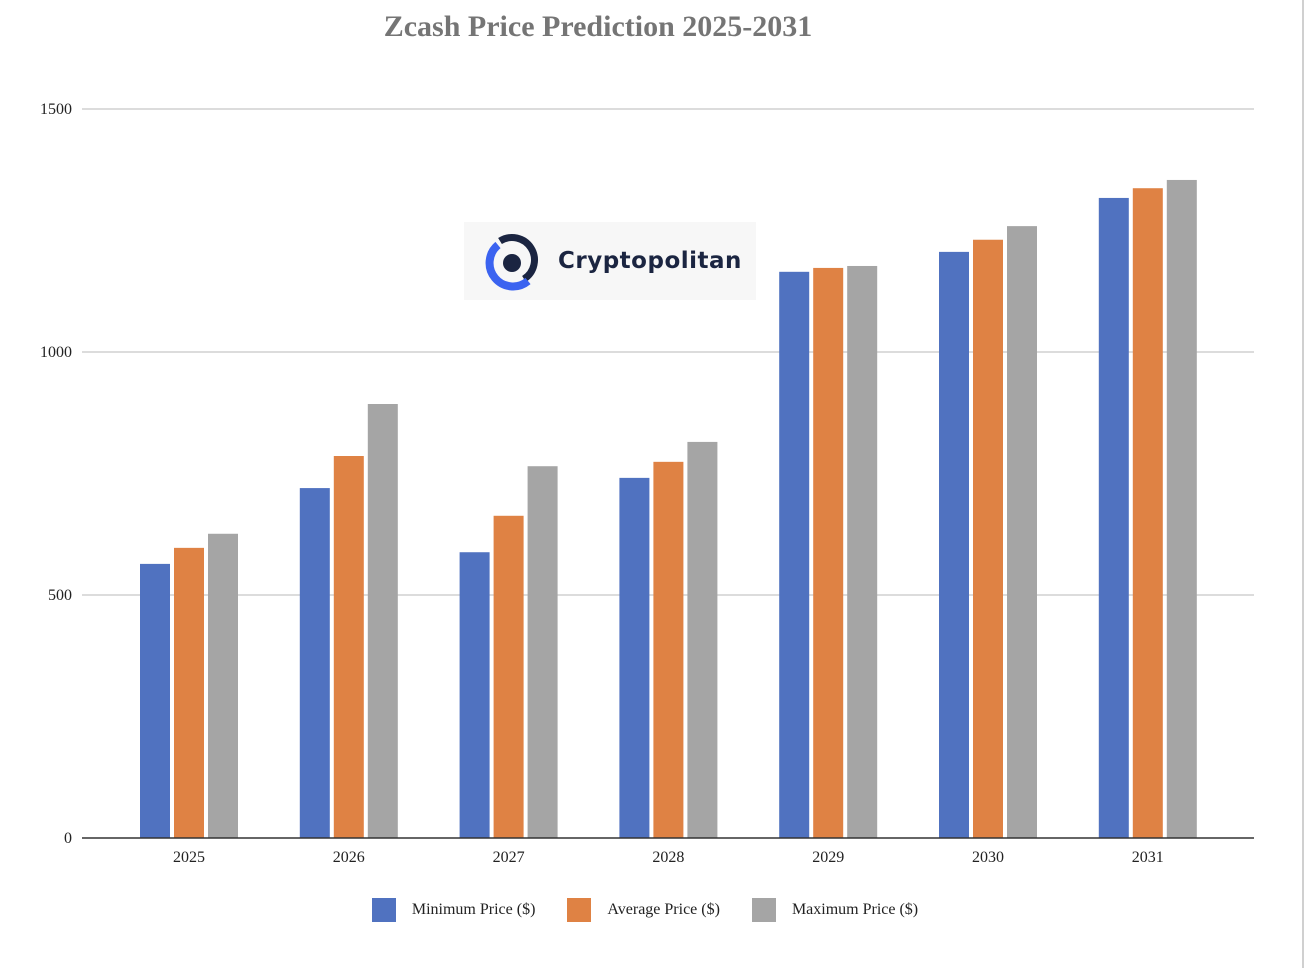  Describe the element at coordinates (56, 352) in the screenshot. I see `y-tick-label: 1000` at that location.